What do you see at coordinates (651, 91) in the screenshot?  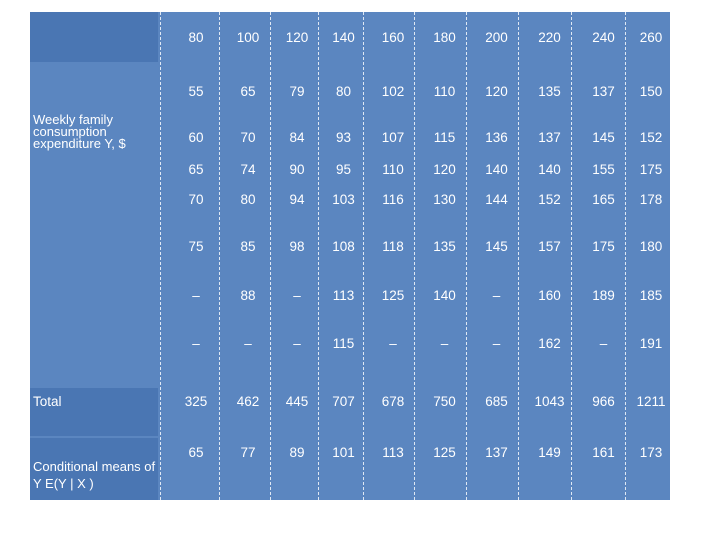 I see `consumption-value: 150` at bounding box center [651, 91].